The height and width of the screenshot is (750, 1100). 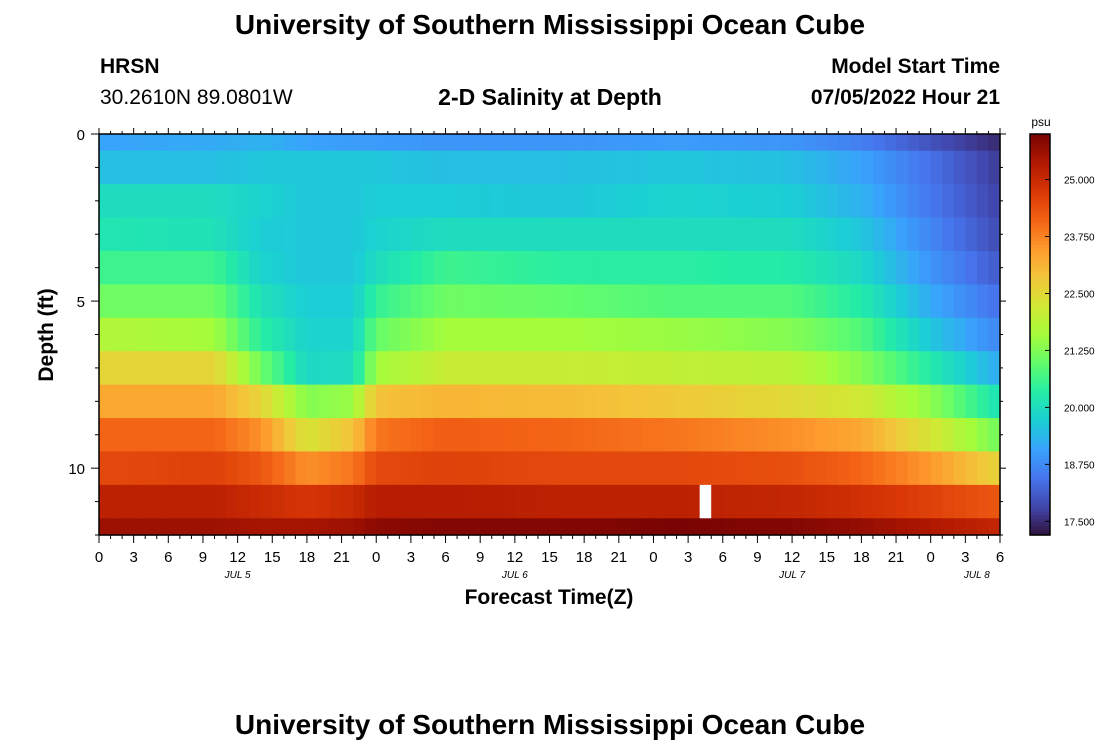 What do you see at coordinates (905, 97) in the screenshot?
I see `model-start-value: 07/05/2022 Hour 21` at bounding box center [905, 97].